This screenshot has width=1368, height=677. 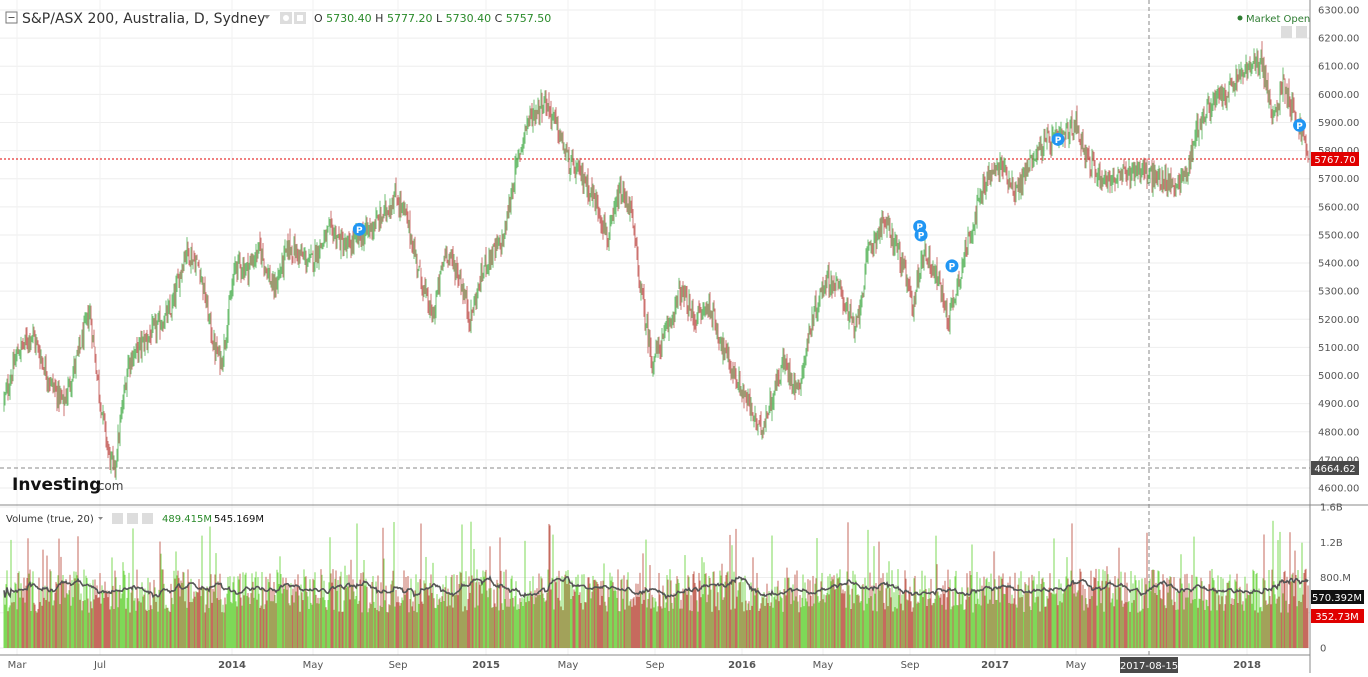 What do you see at coordinates (1301, 32) in the screenshot?
I see `arrow-down-icon` at bounding box center [1301, 32].